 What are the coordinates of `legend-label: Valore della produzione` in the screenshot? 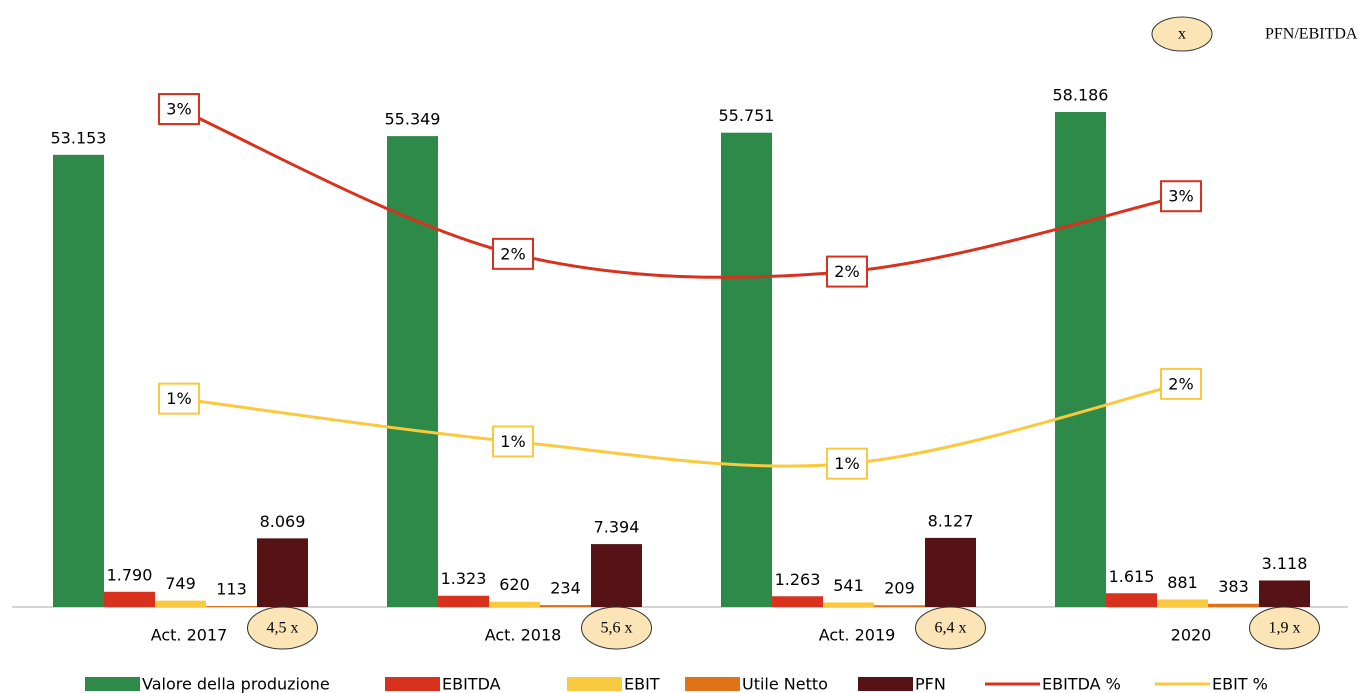 It's located at (236, 684).